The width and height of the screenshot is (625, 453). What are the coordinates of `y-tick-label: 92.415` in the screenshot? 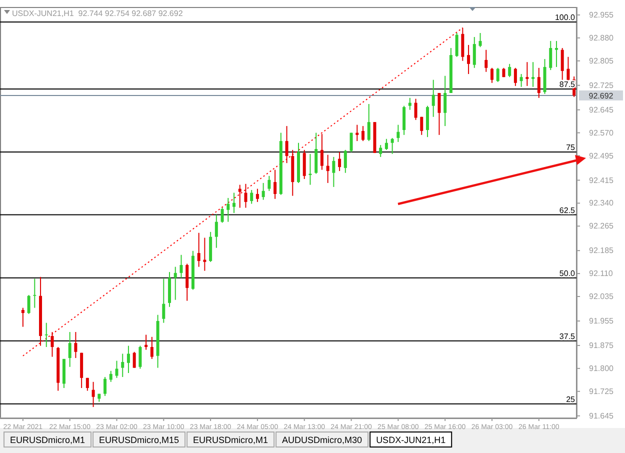 It's located at (601, 180).